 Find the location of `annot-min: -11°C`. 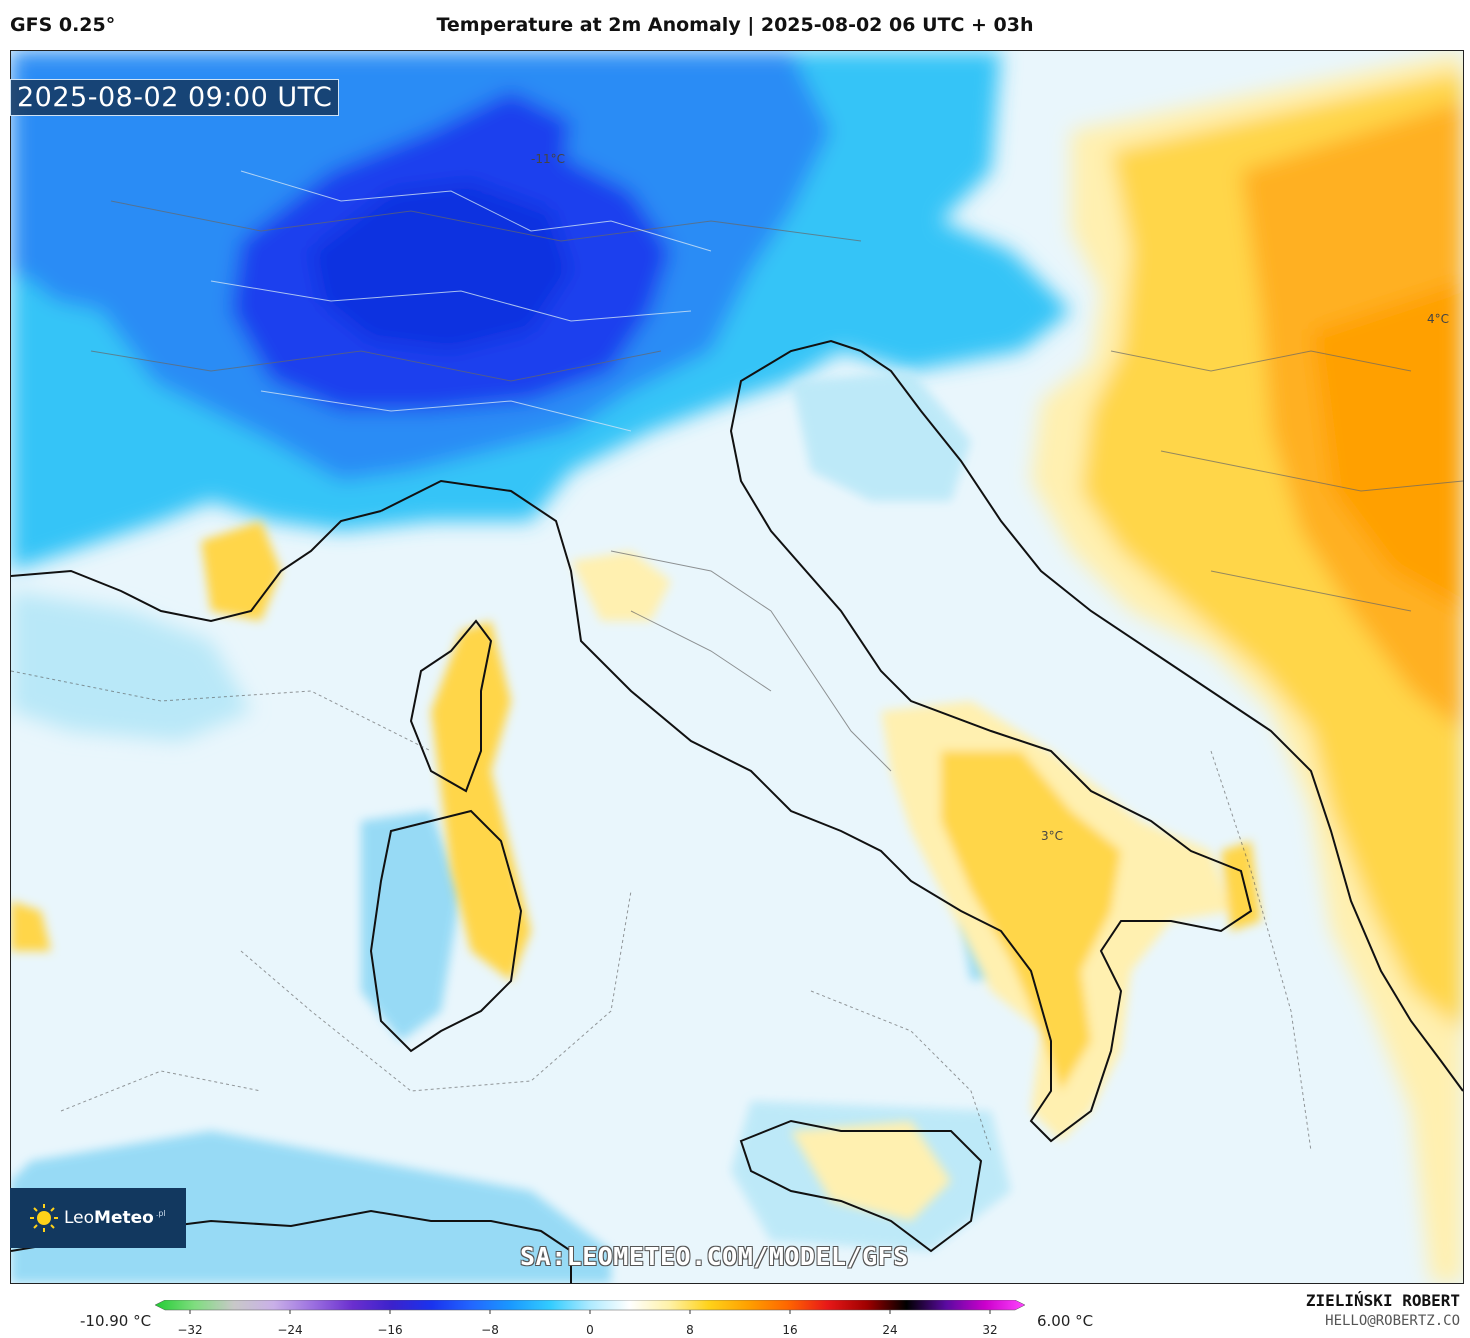

annot-min: -11°C is located at coordinates (548, 159).